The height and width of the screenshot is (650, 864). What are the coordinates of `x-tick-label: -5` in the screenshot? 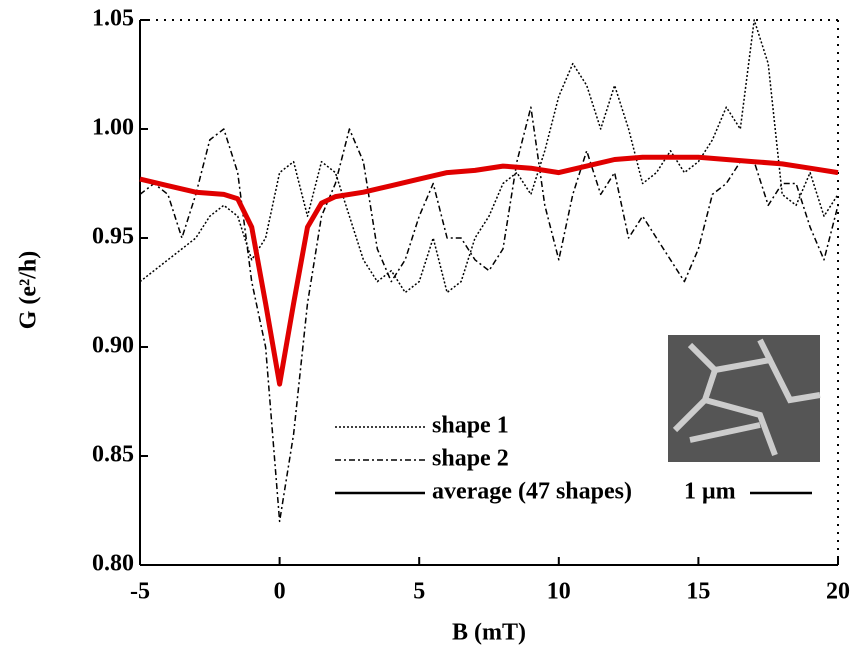 It's located at (140, 592).